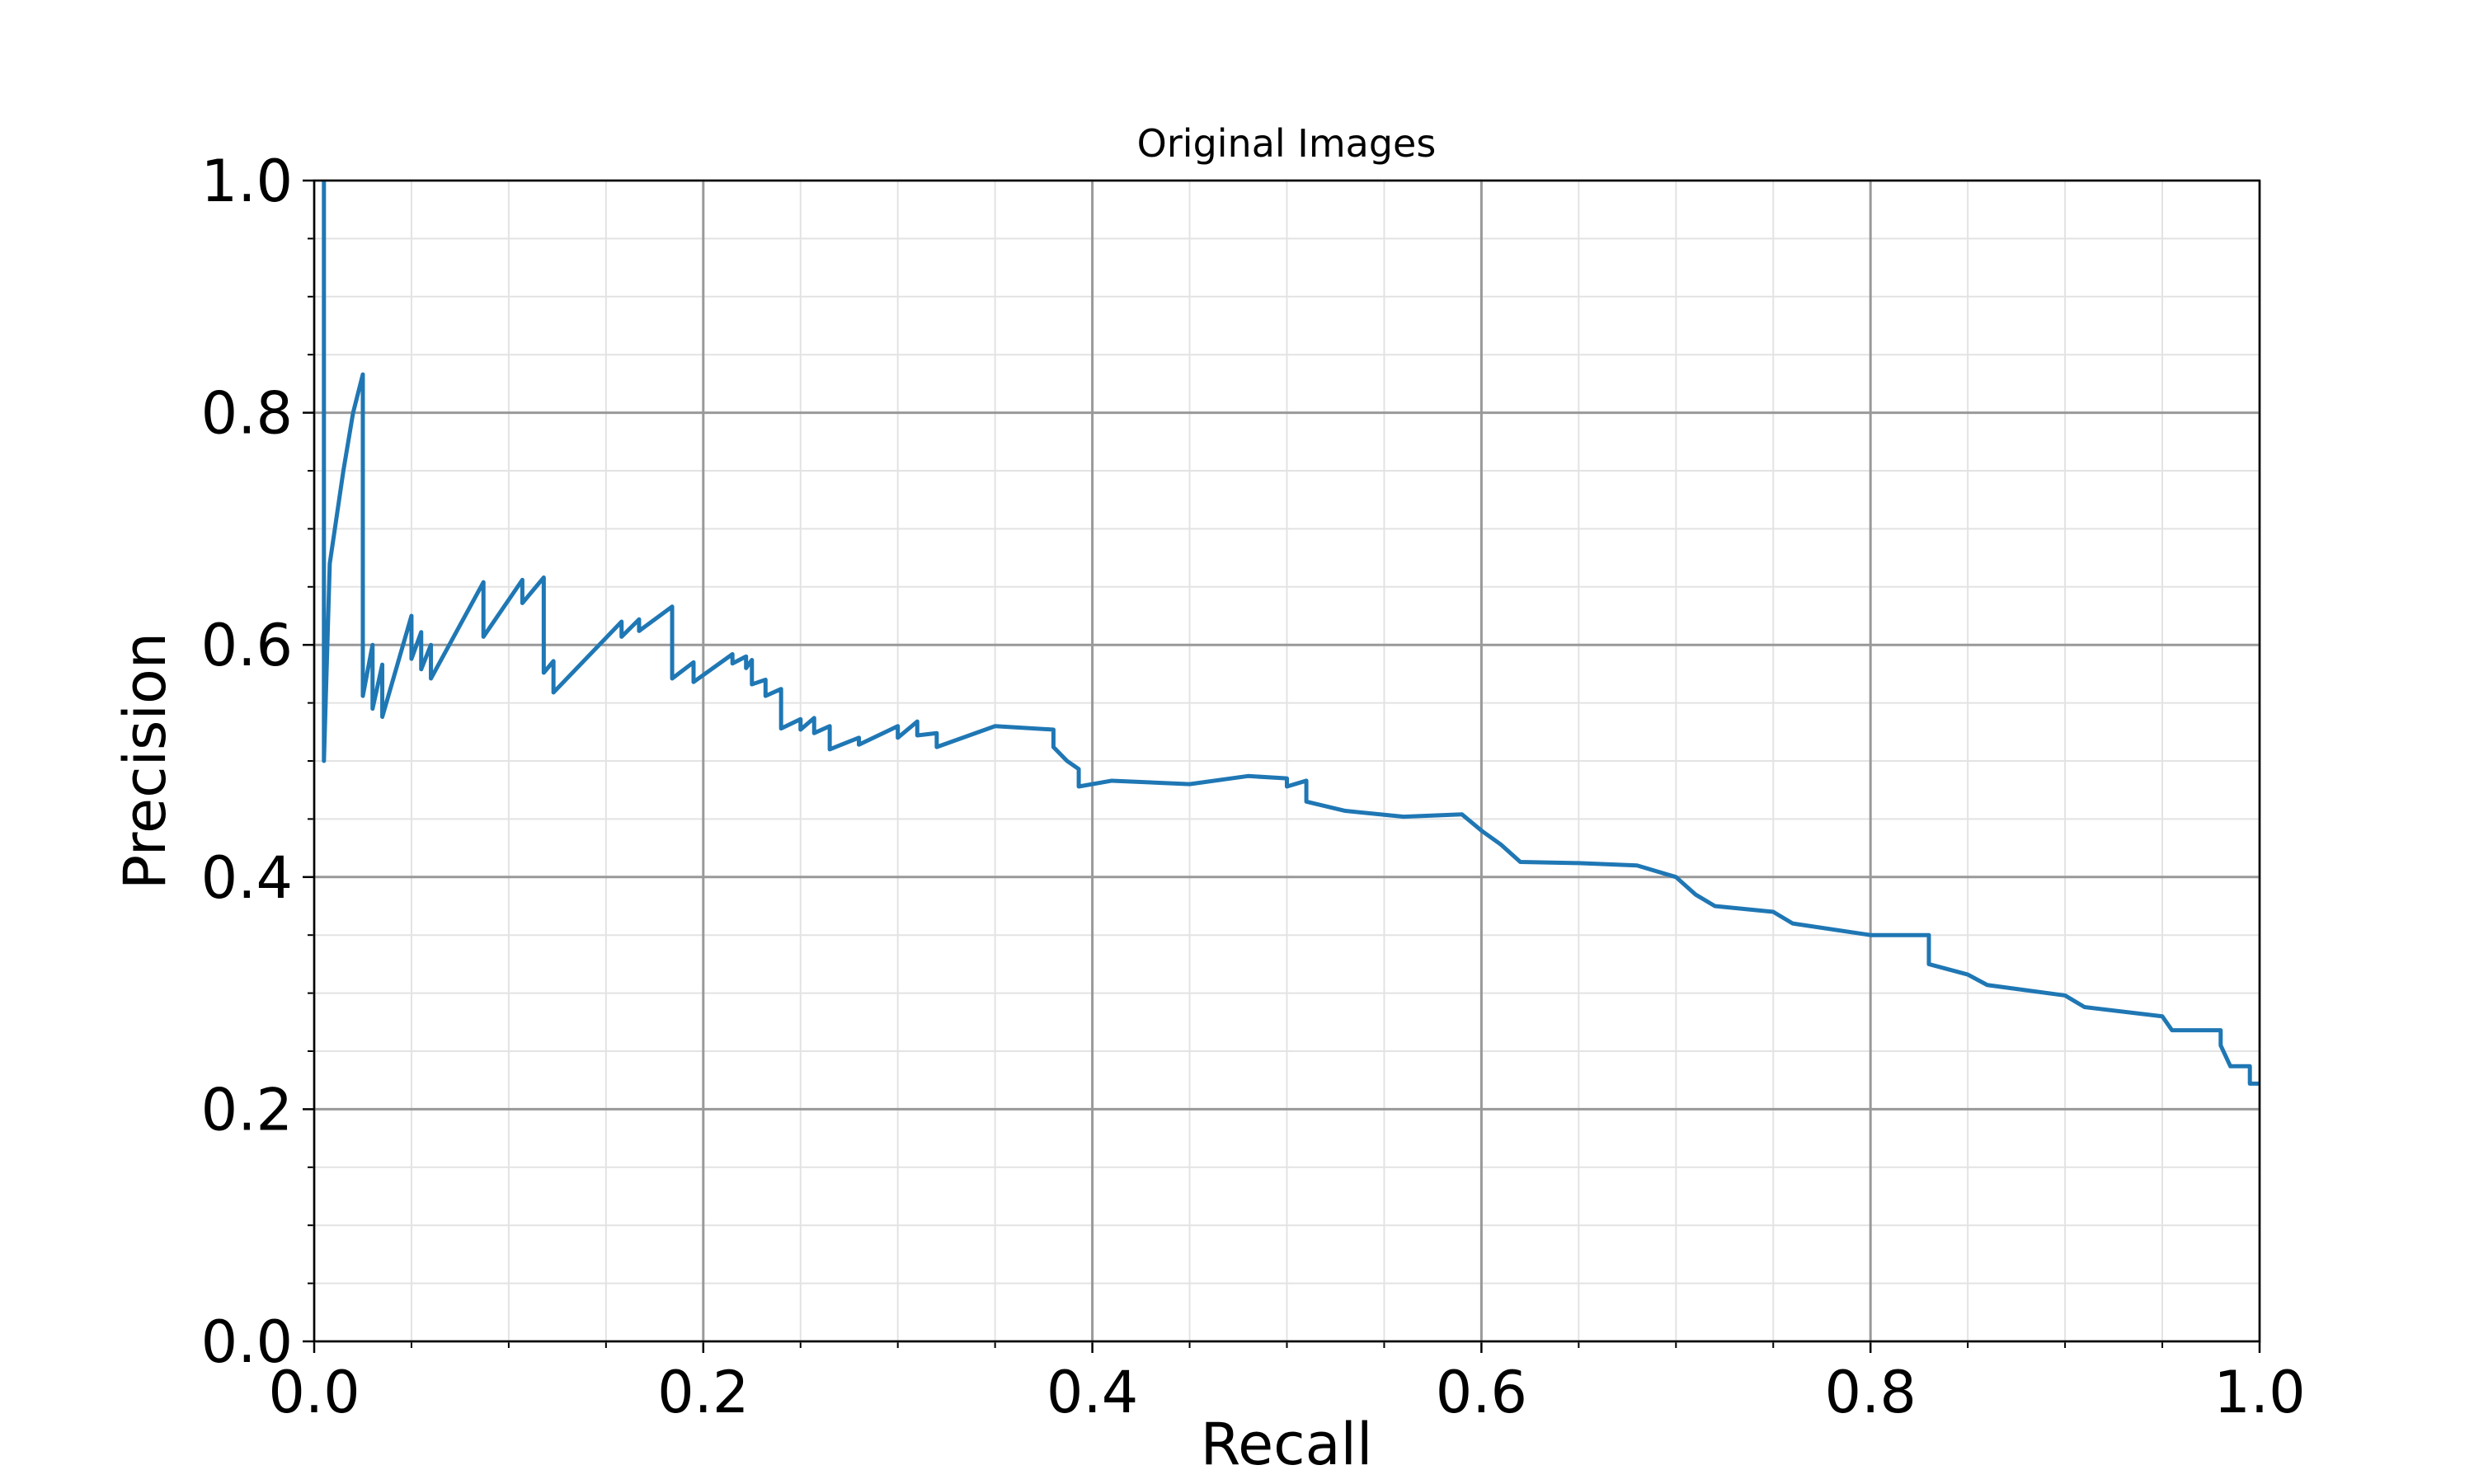 The width and height of the screenshot is (2474, 1484). I want to click on y-tick-label: 0.2, so click(247, 1110).